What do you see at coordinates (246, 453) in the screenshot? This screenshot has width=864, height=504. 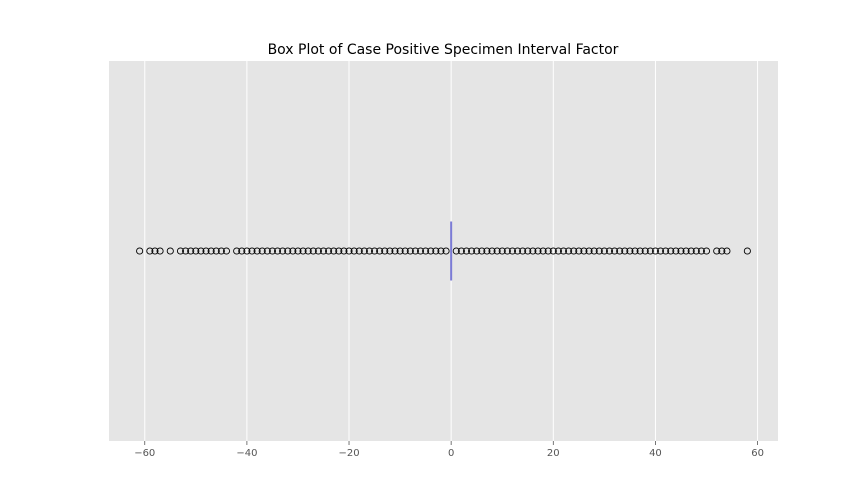 I see `x-tick-label: −40` at bounding box center [246, 453].